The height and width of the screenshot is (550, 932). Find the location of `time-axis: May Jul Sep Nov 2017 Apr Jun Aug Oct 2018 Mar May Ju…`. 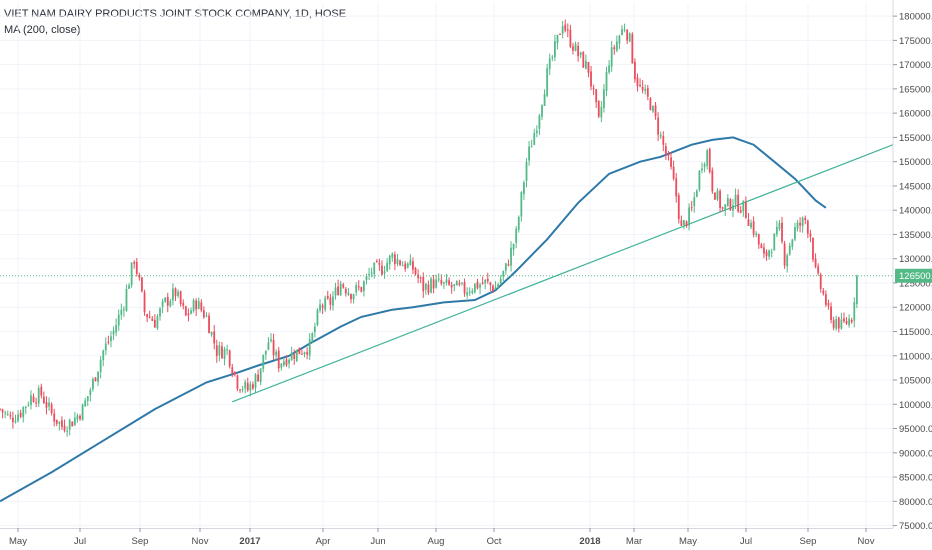

time-axis: May Jul Sep Nov 2017 Apr Jun Aug Oct 2018 Mar May Ju… is located at coordinates (446, 537).